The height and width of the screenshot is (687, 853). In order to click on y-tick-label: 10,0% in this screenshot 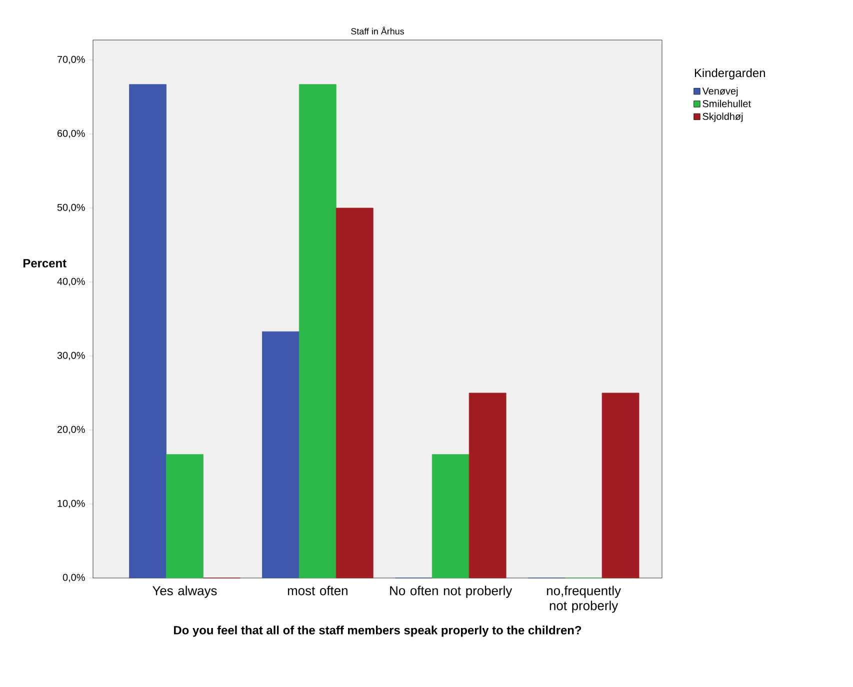, I will do `click(71, 504)`.